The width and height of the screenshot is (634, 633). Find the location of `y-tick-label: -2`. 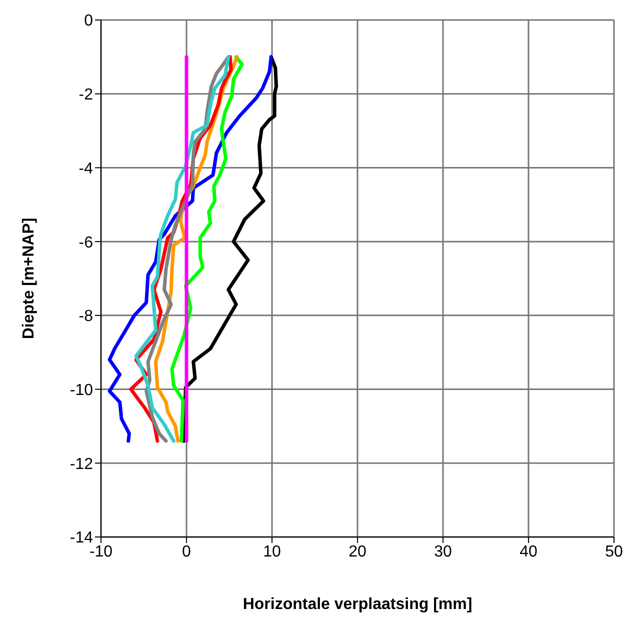

y-tick-label: -2 is located at coordinates (86, 95).